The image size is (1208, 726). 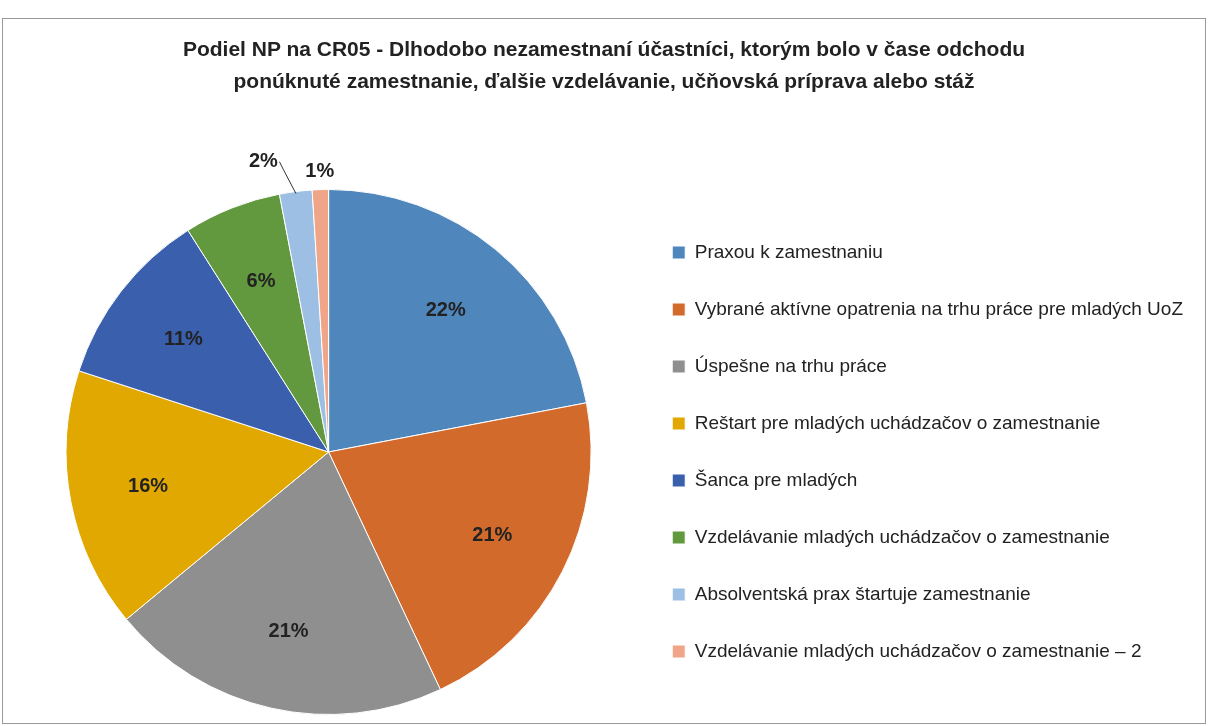 What do you see at coordinates (902, 536) in the screenshot?
I see `legend-label: Vzdelávanie mladých uchádzačov o zamestnanie` at bounding box center [902, 536].